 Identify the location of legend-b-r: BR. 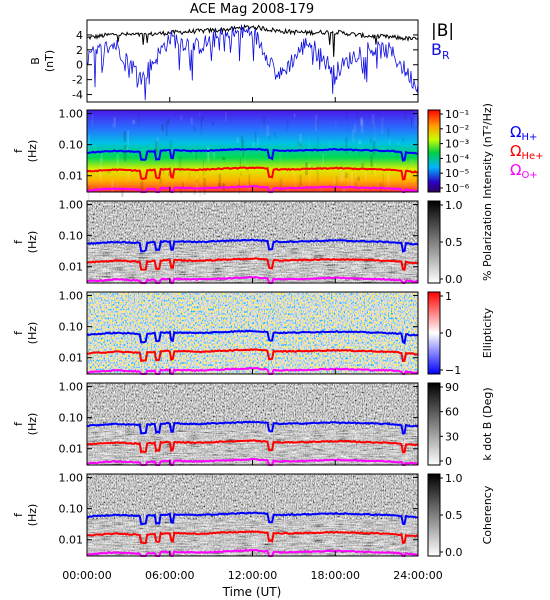
(440, 51).